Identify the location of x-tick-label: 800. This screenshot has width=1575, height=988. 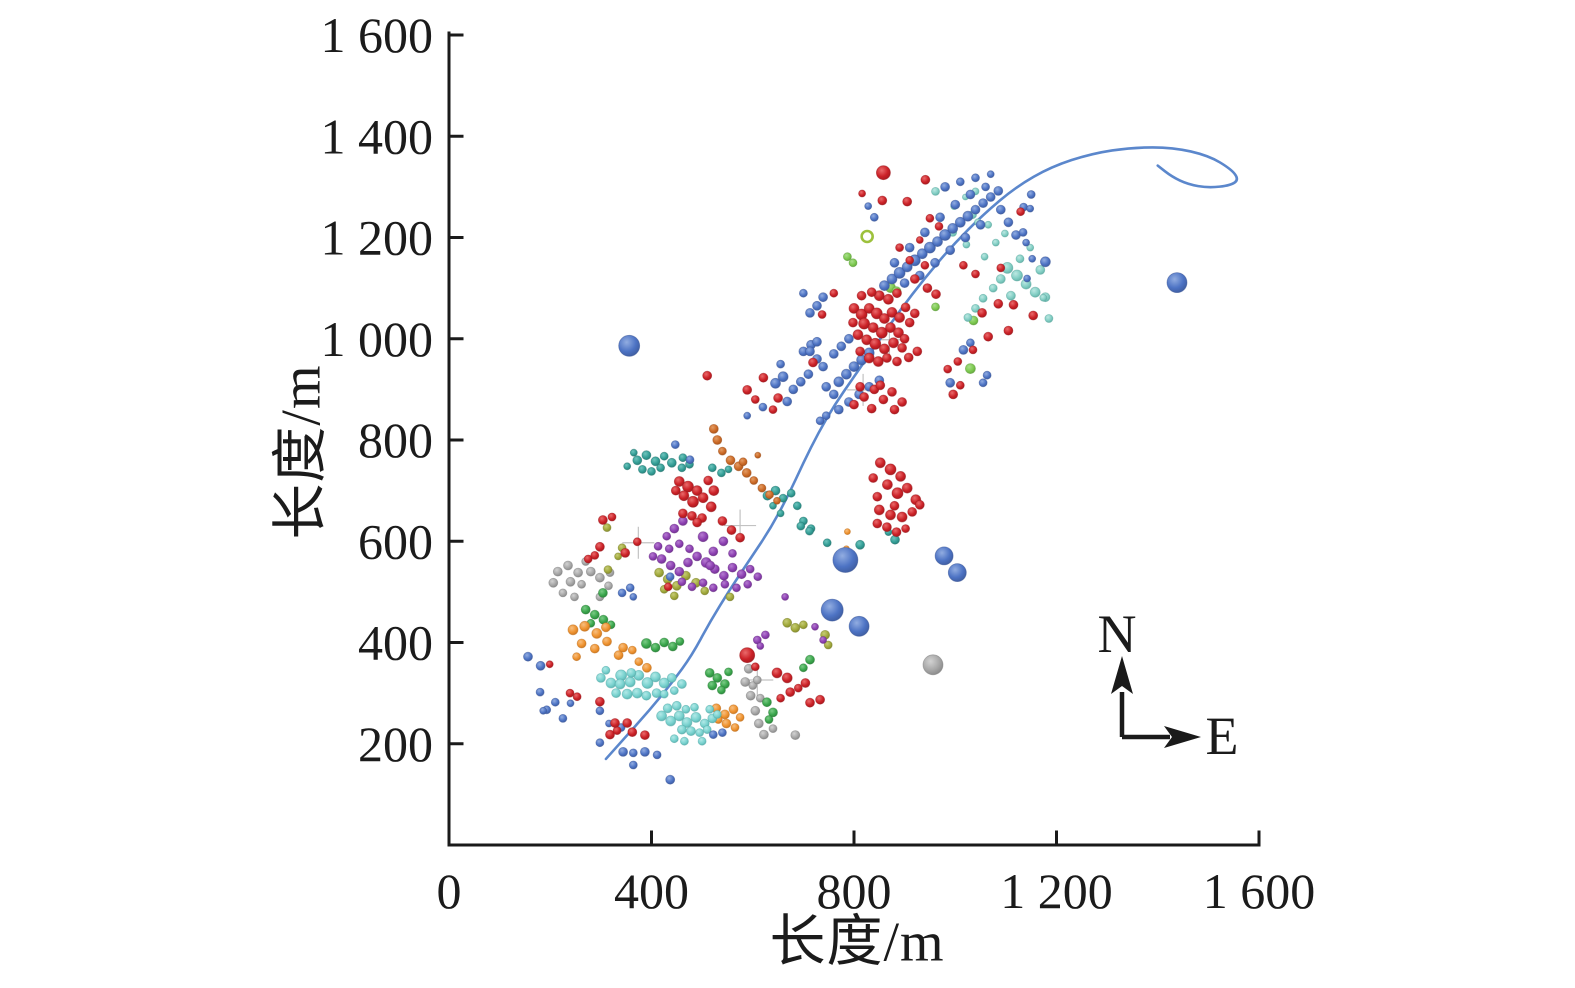
(854, 891).